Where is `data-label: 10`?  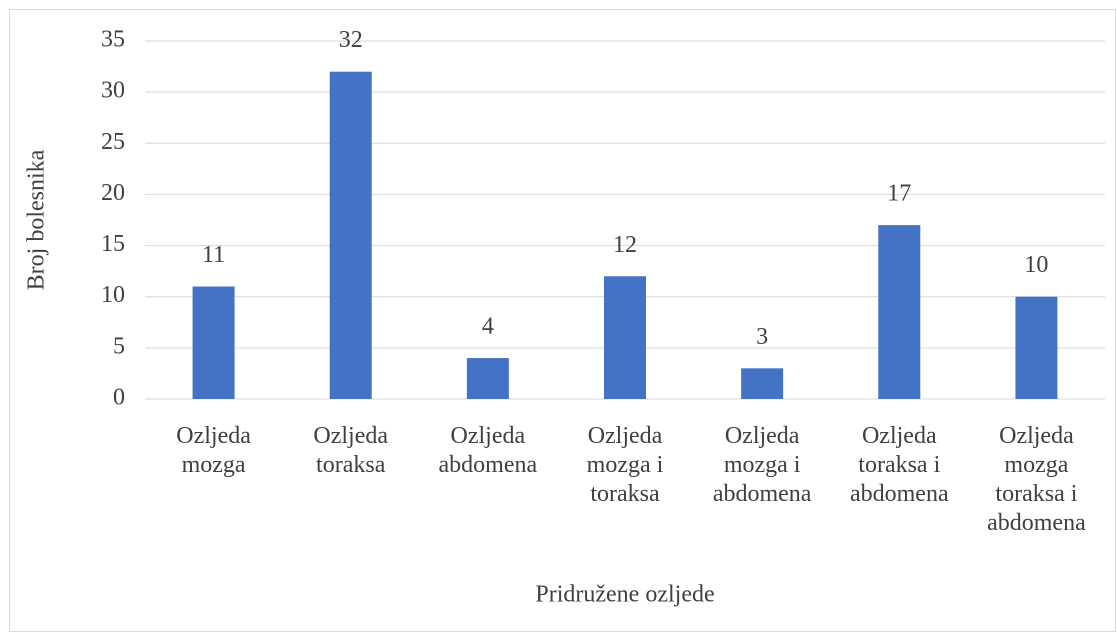
data-label: 10 is located at coordinates (1036, 265).